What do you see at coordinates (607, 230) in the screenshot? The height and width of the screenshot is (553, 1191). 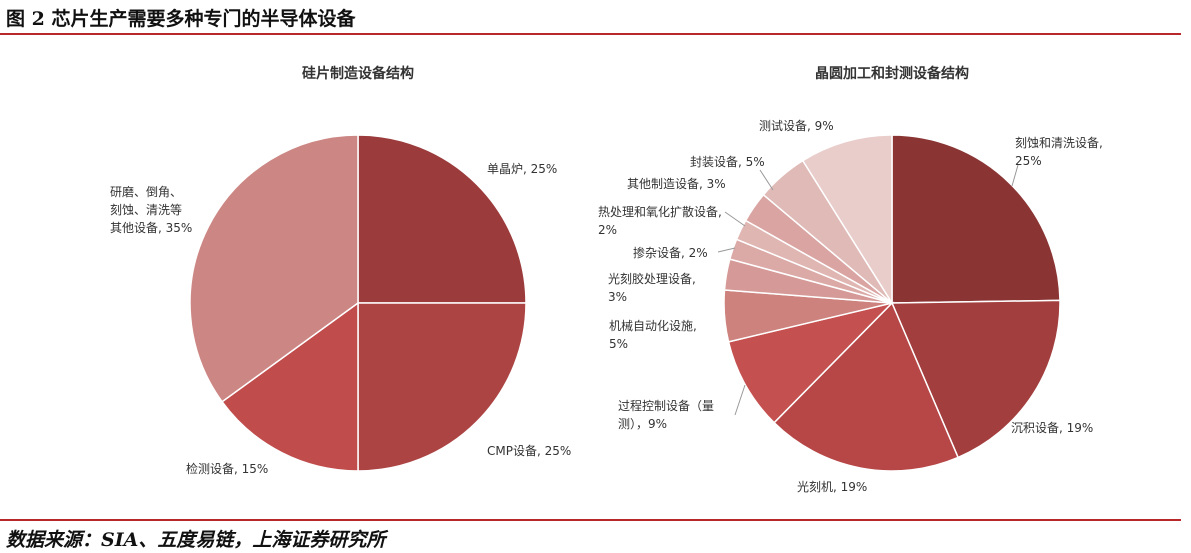 I see `slice-label-line: 2%` at bounding box center [607, 230].